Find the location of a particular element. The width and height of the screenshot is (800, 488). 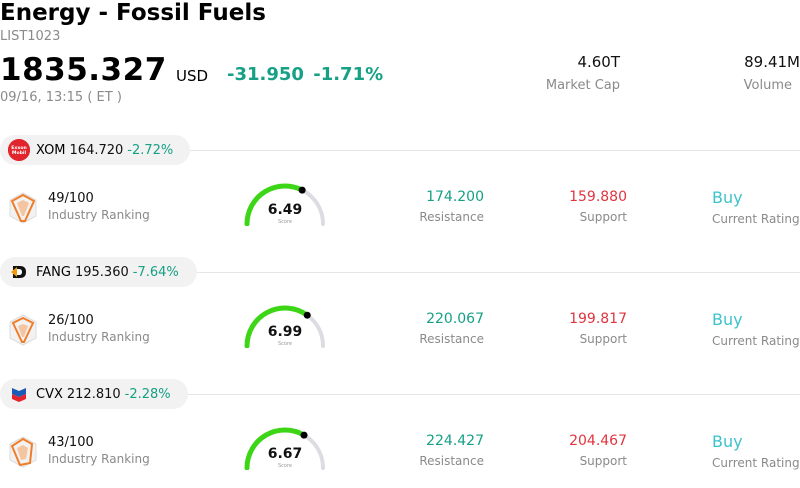

exxon-mobil-logo: Exxon Mobil is located at coordinates (19, 150).